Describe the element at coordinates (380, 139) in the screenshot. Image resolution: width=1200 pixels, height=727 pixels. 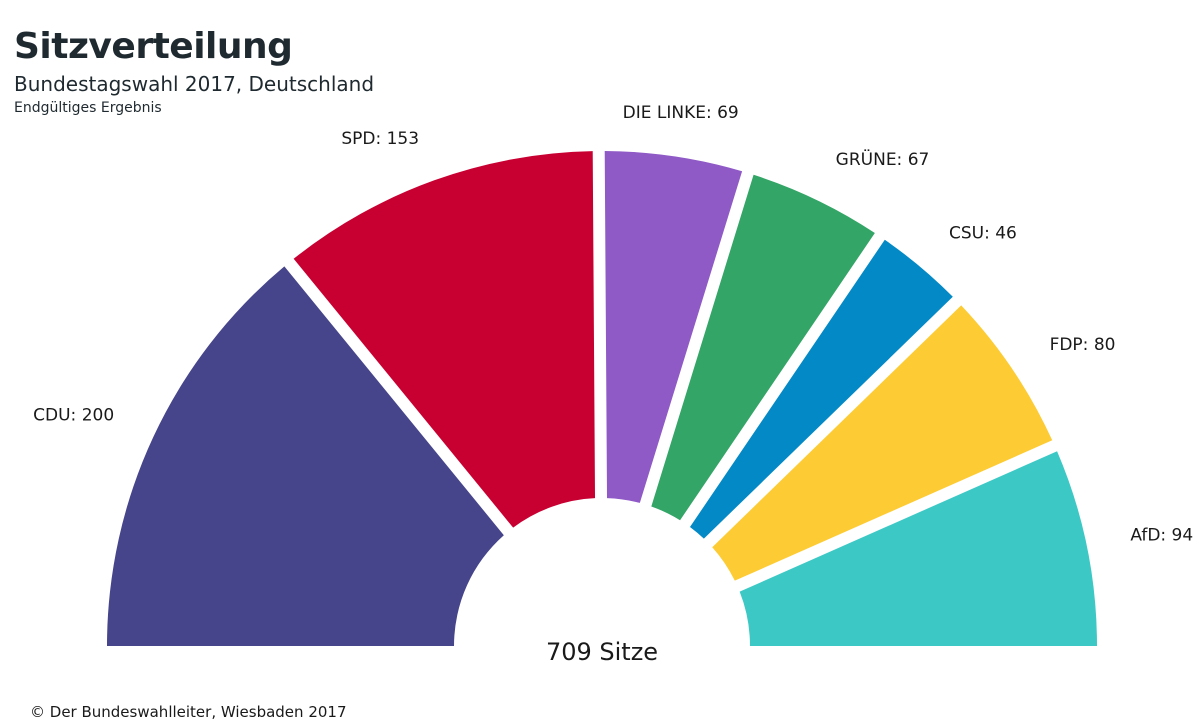
I see `label-spd: SPD: 153` at that location.